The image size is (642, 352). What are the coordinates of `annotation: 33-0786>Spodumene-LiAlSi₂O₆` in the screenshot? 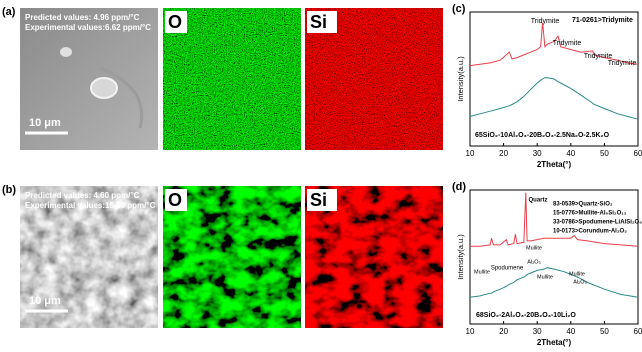 It's located at (597, 223).